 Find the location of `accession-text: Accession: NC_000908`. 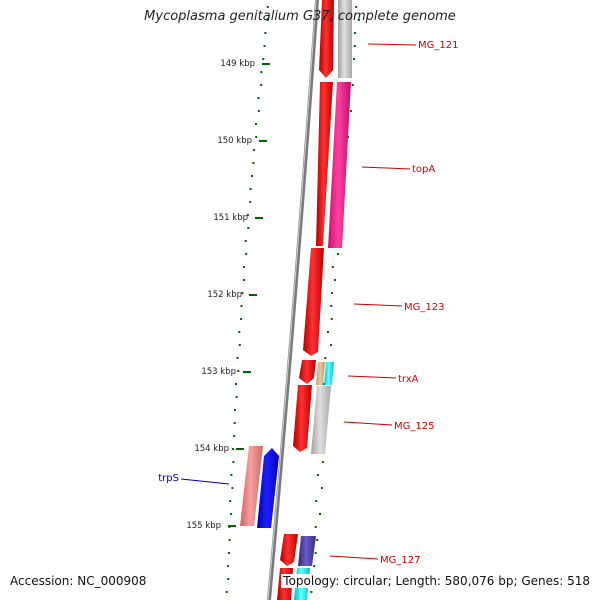

accession-text: Accession: NC_000908 is located at coordinates (78, 581).